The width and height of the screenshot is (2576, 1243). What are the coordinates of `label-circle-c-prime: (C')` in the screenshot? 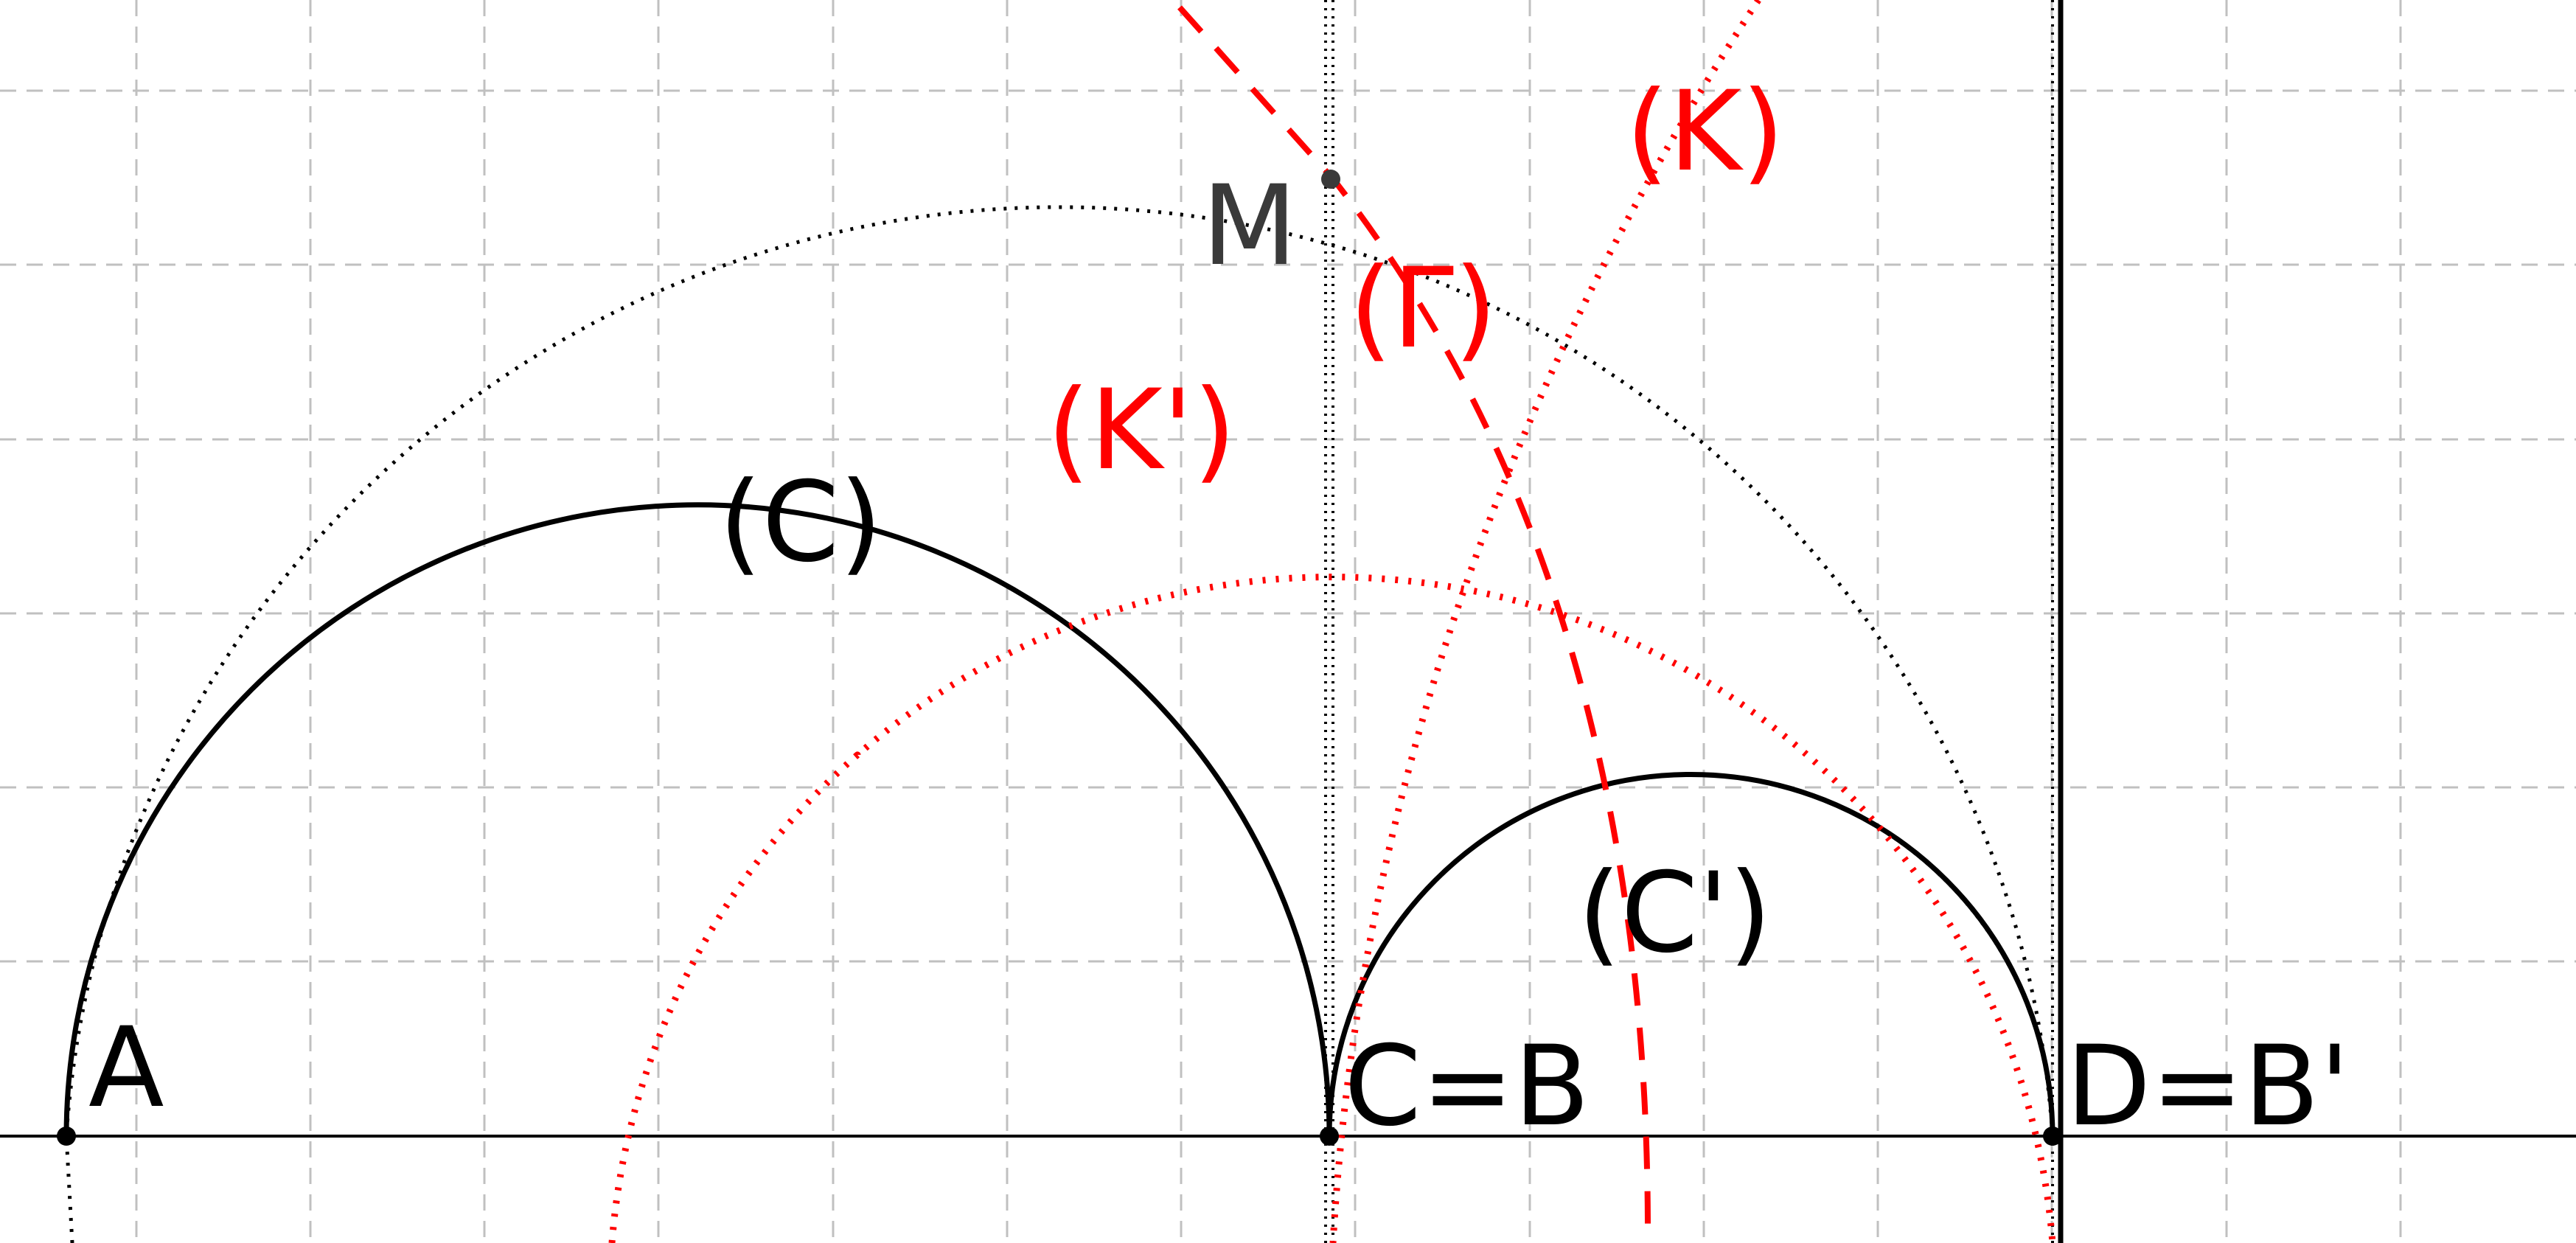 It's located at (1675, 914).